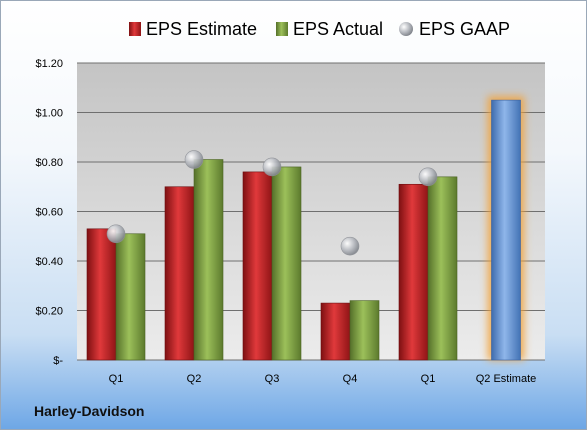  What do you see at coordinates (350, 379) in the screenshot?
I see `x-tick-label: Q4` at bounding box center [350, 379].